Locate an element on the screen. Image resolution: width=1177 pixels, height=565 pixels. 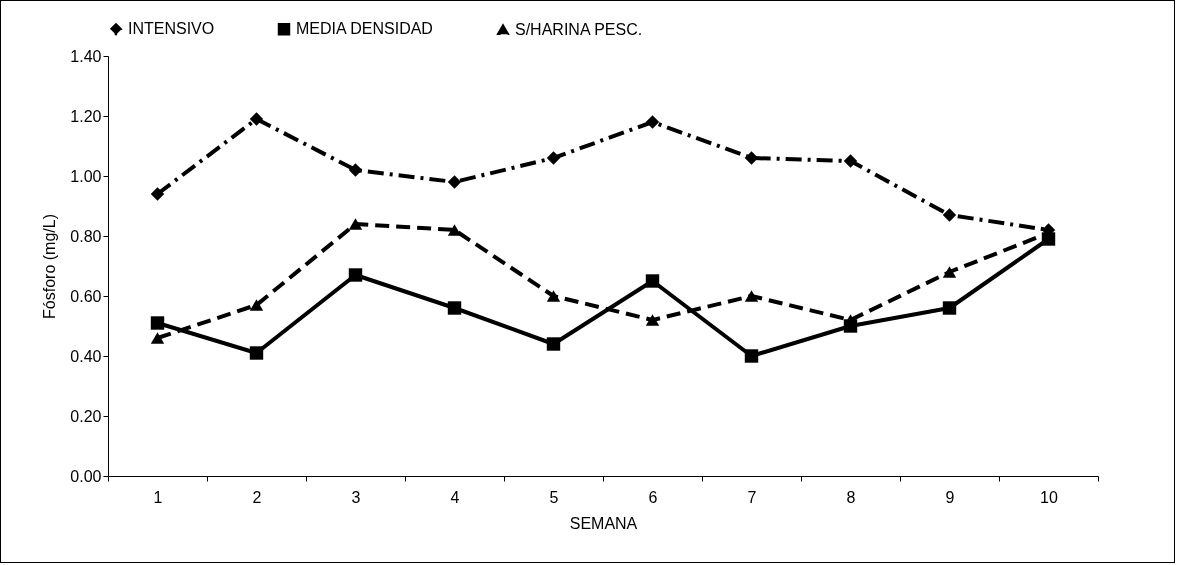
y-tick-label: 0.60 is located at coordinates (86, 296).